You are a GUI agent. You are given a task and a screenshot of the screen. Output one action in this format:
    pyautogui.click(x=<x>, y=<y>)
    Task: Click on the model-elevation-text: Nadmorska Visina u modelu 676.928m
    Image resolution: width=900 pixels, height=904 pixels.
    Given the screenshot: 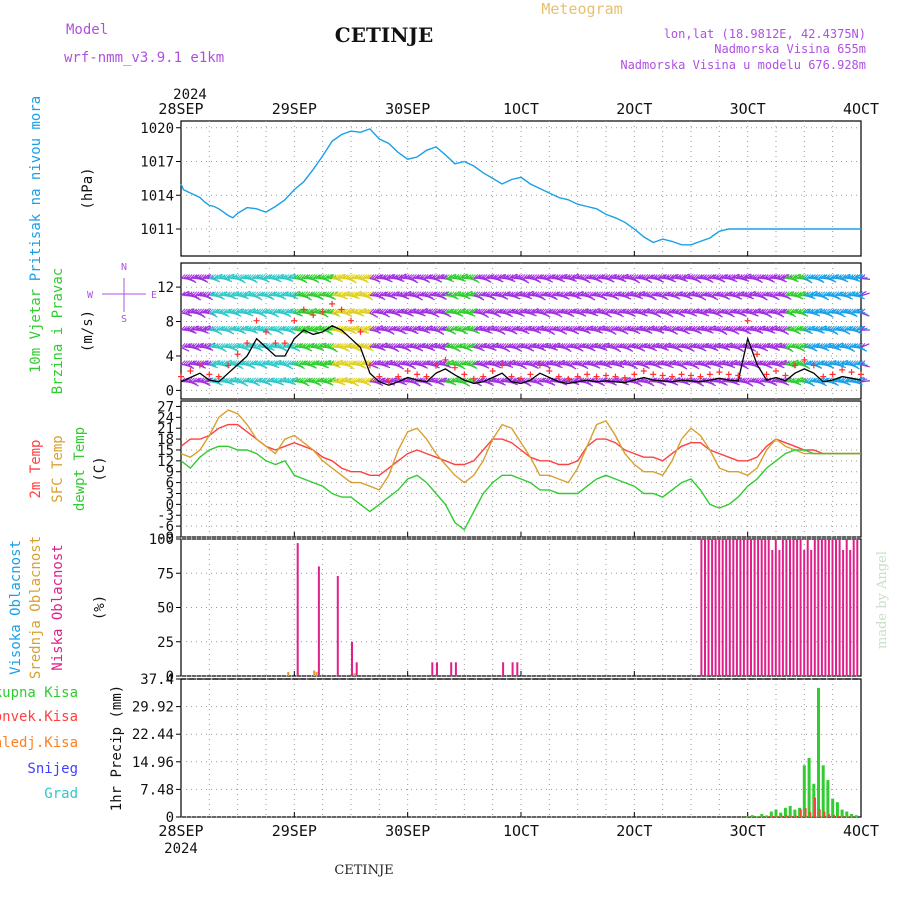 What is the action you would take?
    pyautogui.click(x=743, y=65)
    